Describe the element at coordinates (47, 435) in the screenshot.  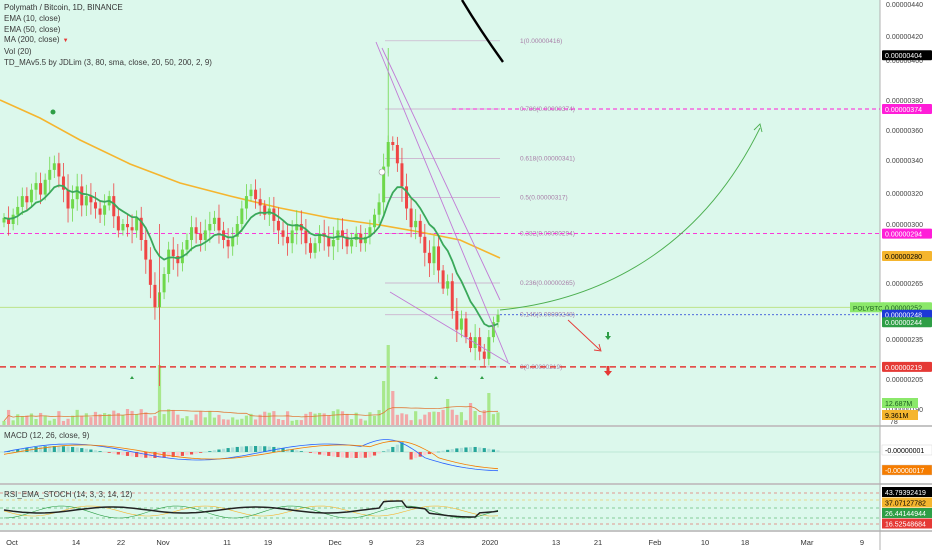
I see `macd-legend: MACD (12, 26, close, 9)` at that location.